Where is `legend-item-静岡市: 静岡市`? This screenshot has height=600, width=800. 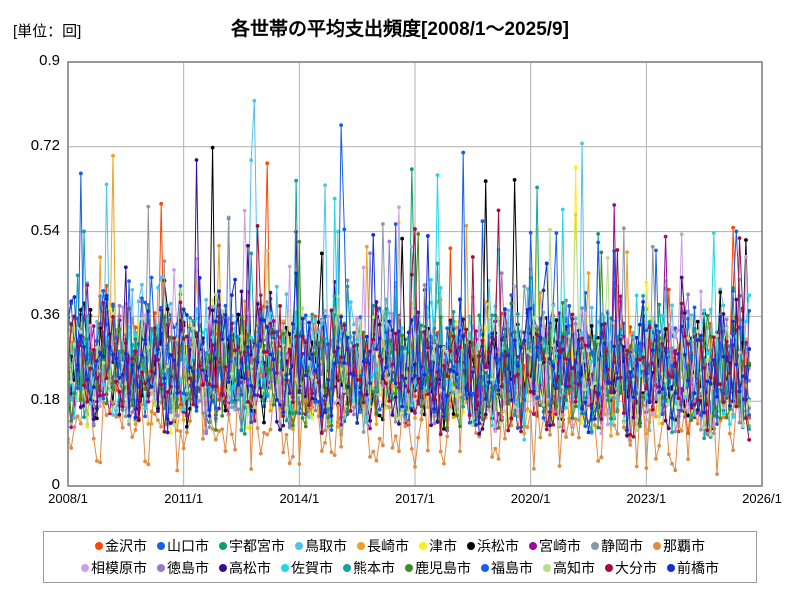
legend-item-静岡市: 静岡市 is located at coordinates (617, 546).